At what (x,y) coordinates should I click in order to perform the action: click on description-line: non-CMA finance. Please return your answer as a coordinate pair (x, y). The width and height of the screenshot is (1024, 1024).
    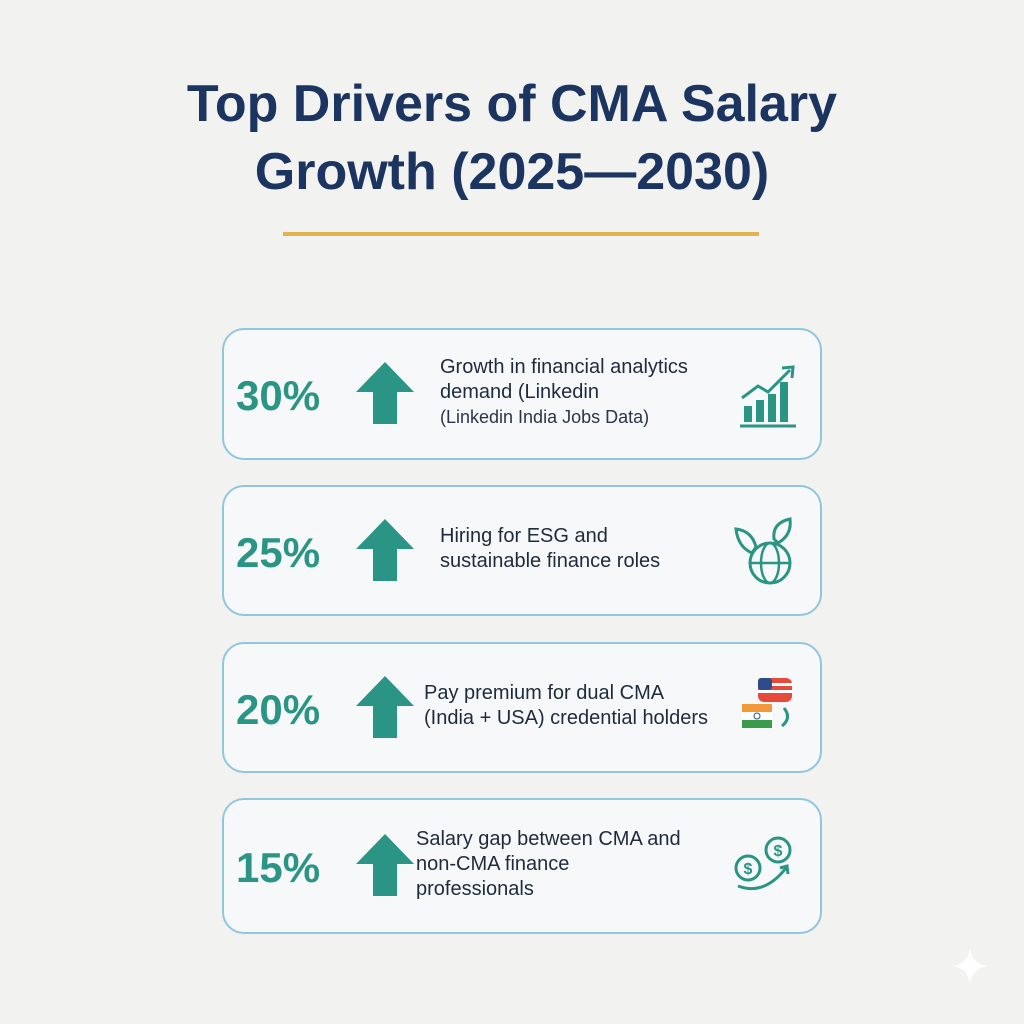
    Looking at the image, I should click on (493, 863).